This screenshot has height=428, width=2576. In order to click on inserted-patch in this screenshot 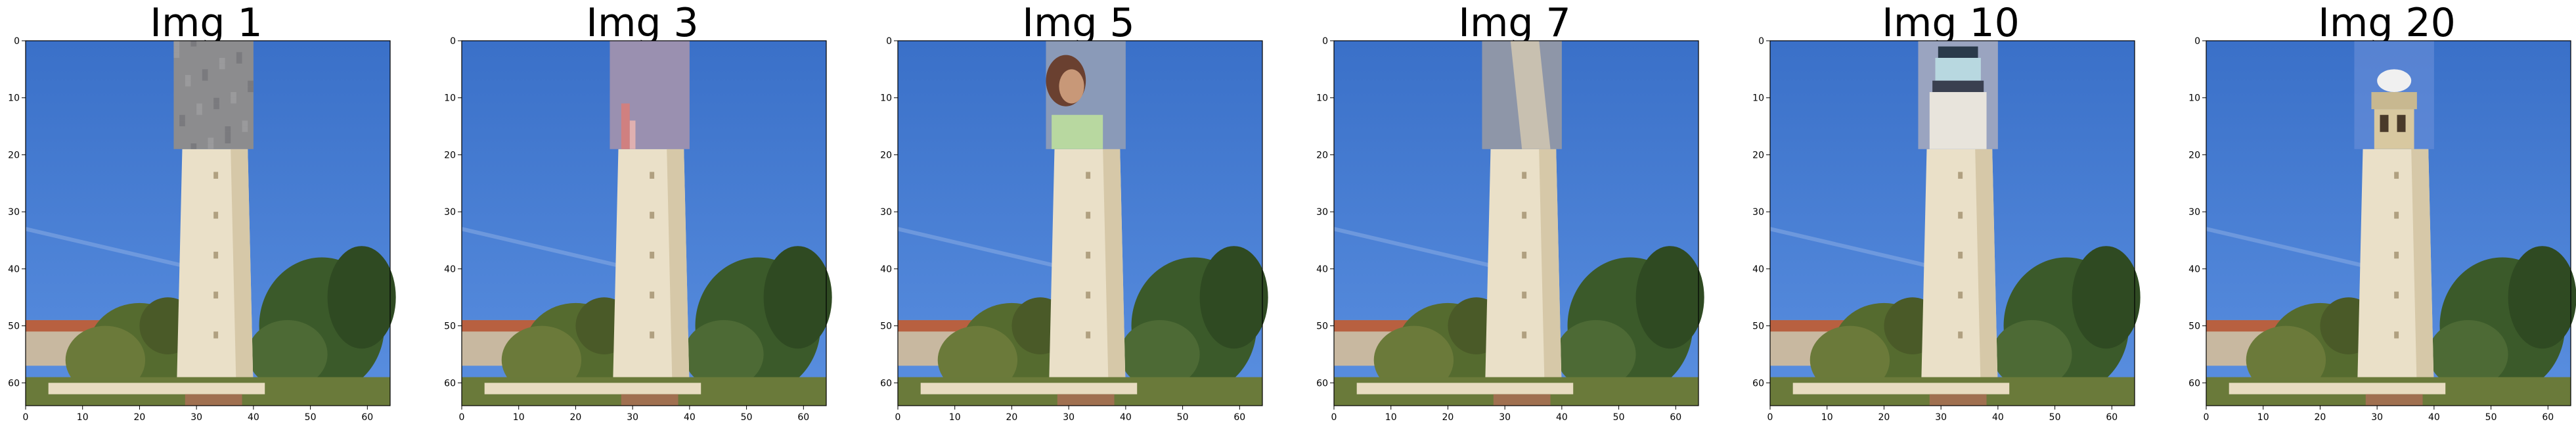, I will do `click(1522, 95)`.